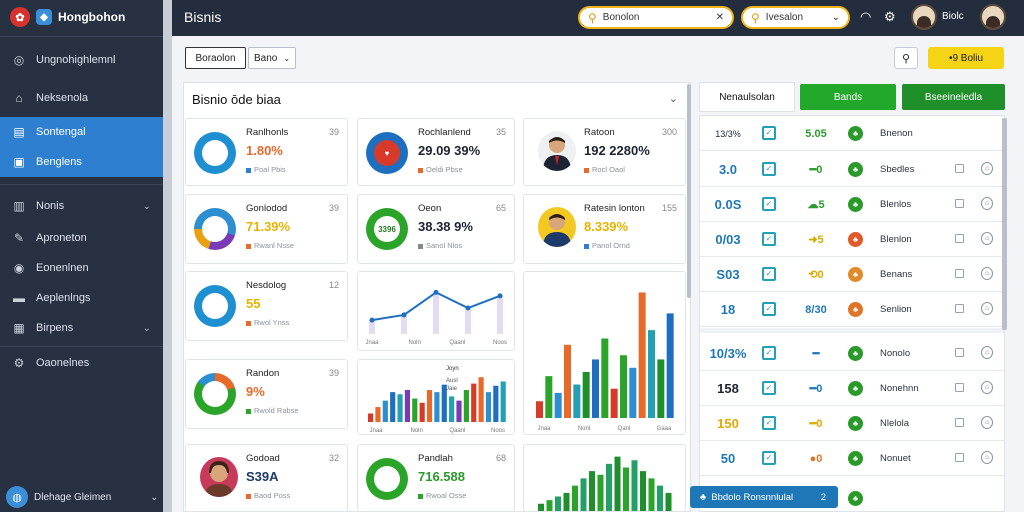  What do you see at coordinates (852, 423) in the screenshot?
I see `table-row: 150 ✓ ━0 ♣ Nlelola ⌂` at bounding box center [852, 423].